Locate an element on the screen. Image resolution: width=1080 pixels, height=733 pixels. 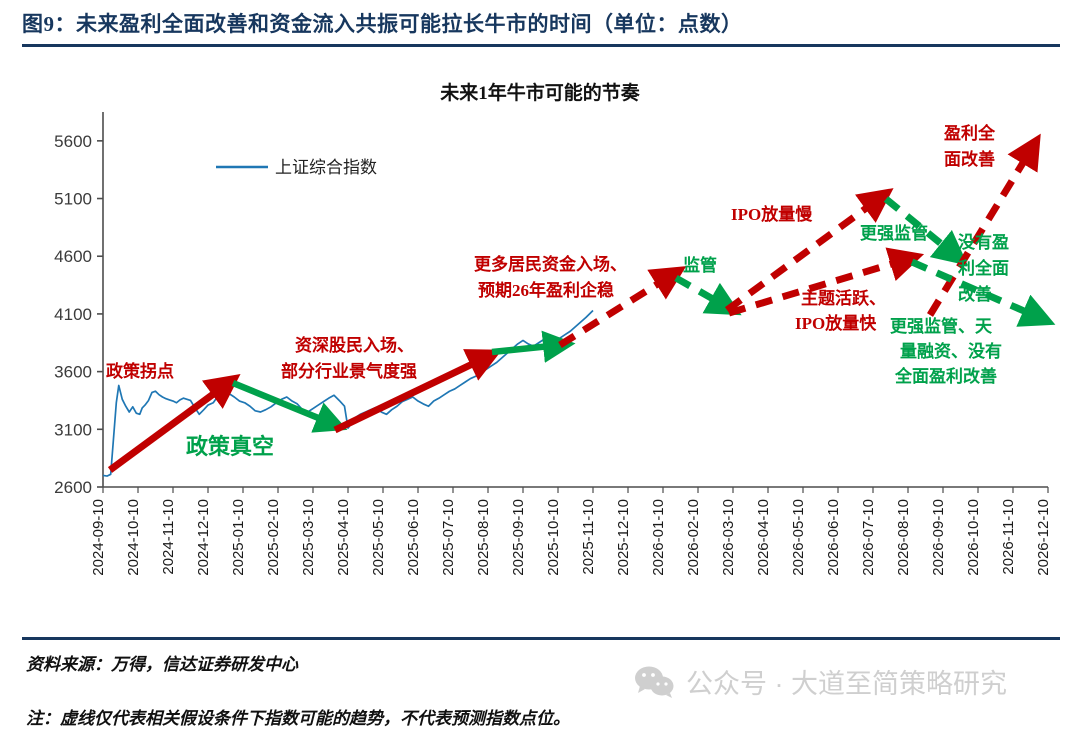
arrow-ipo-slow-up is located at coordinates (809, 250).